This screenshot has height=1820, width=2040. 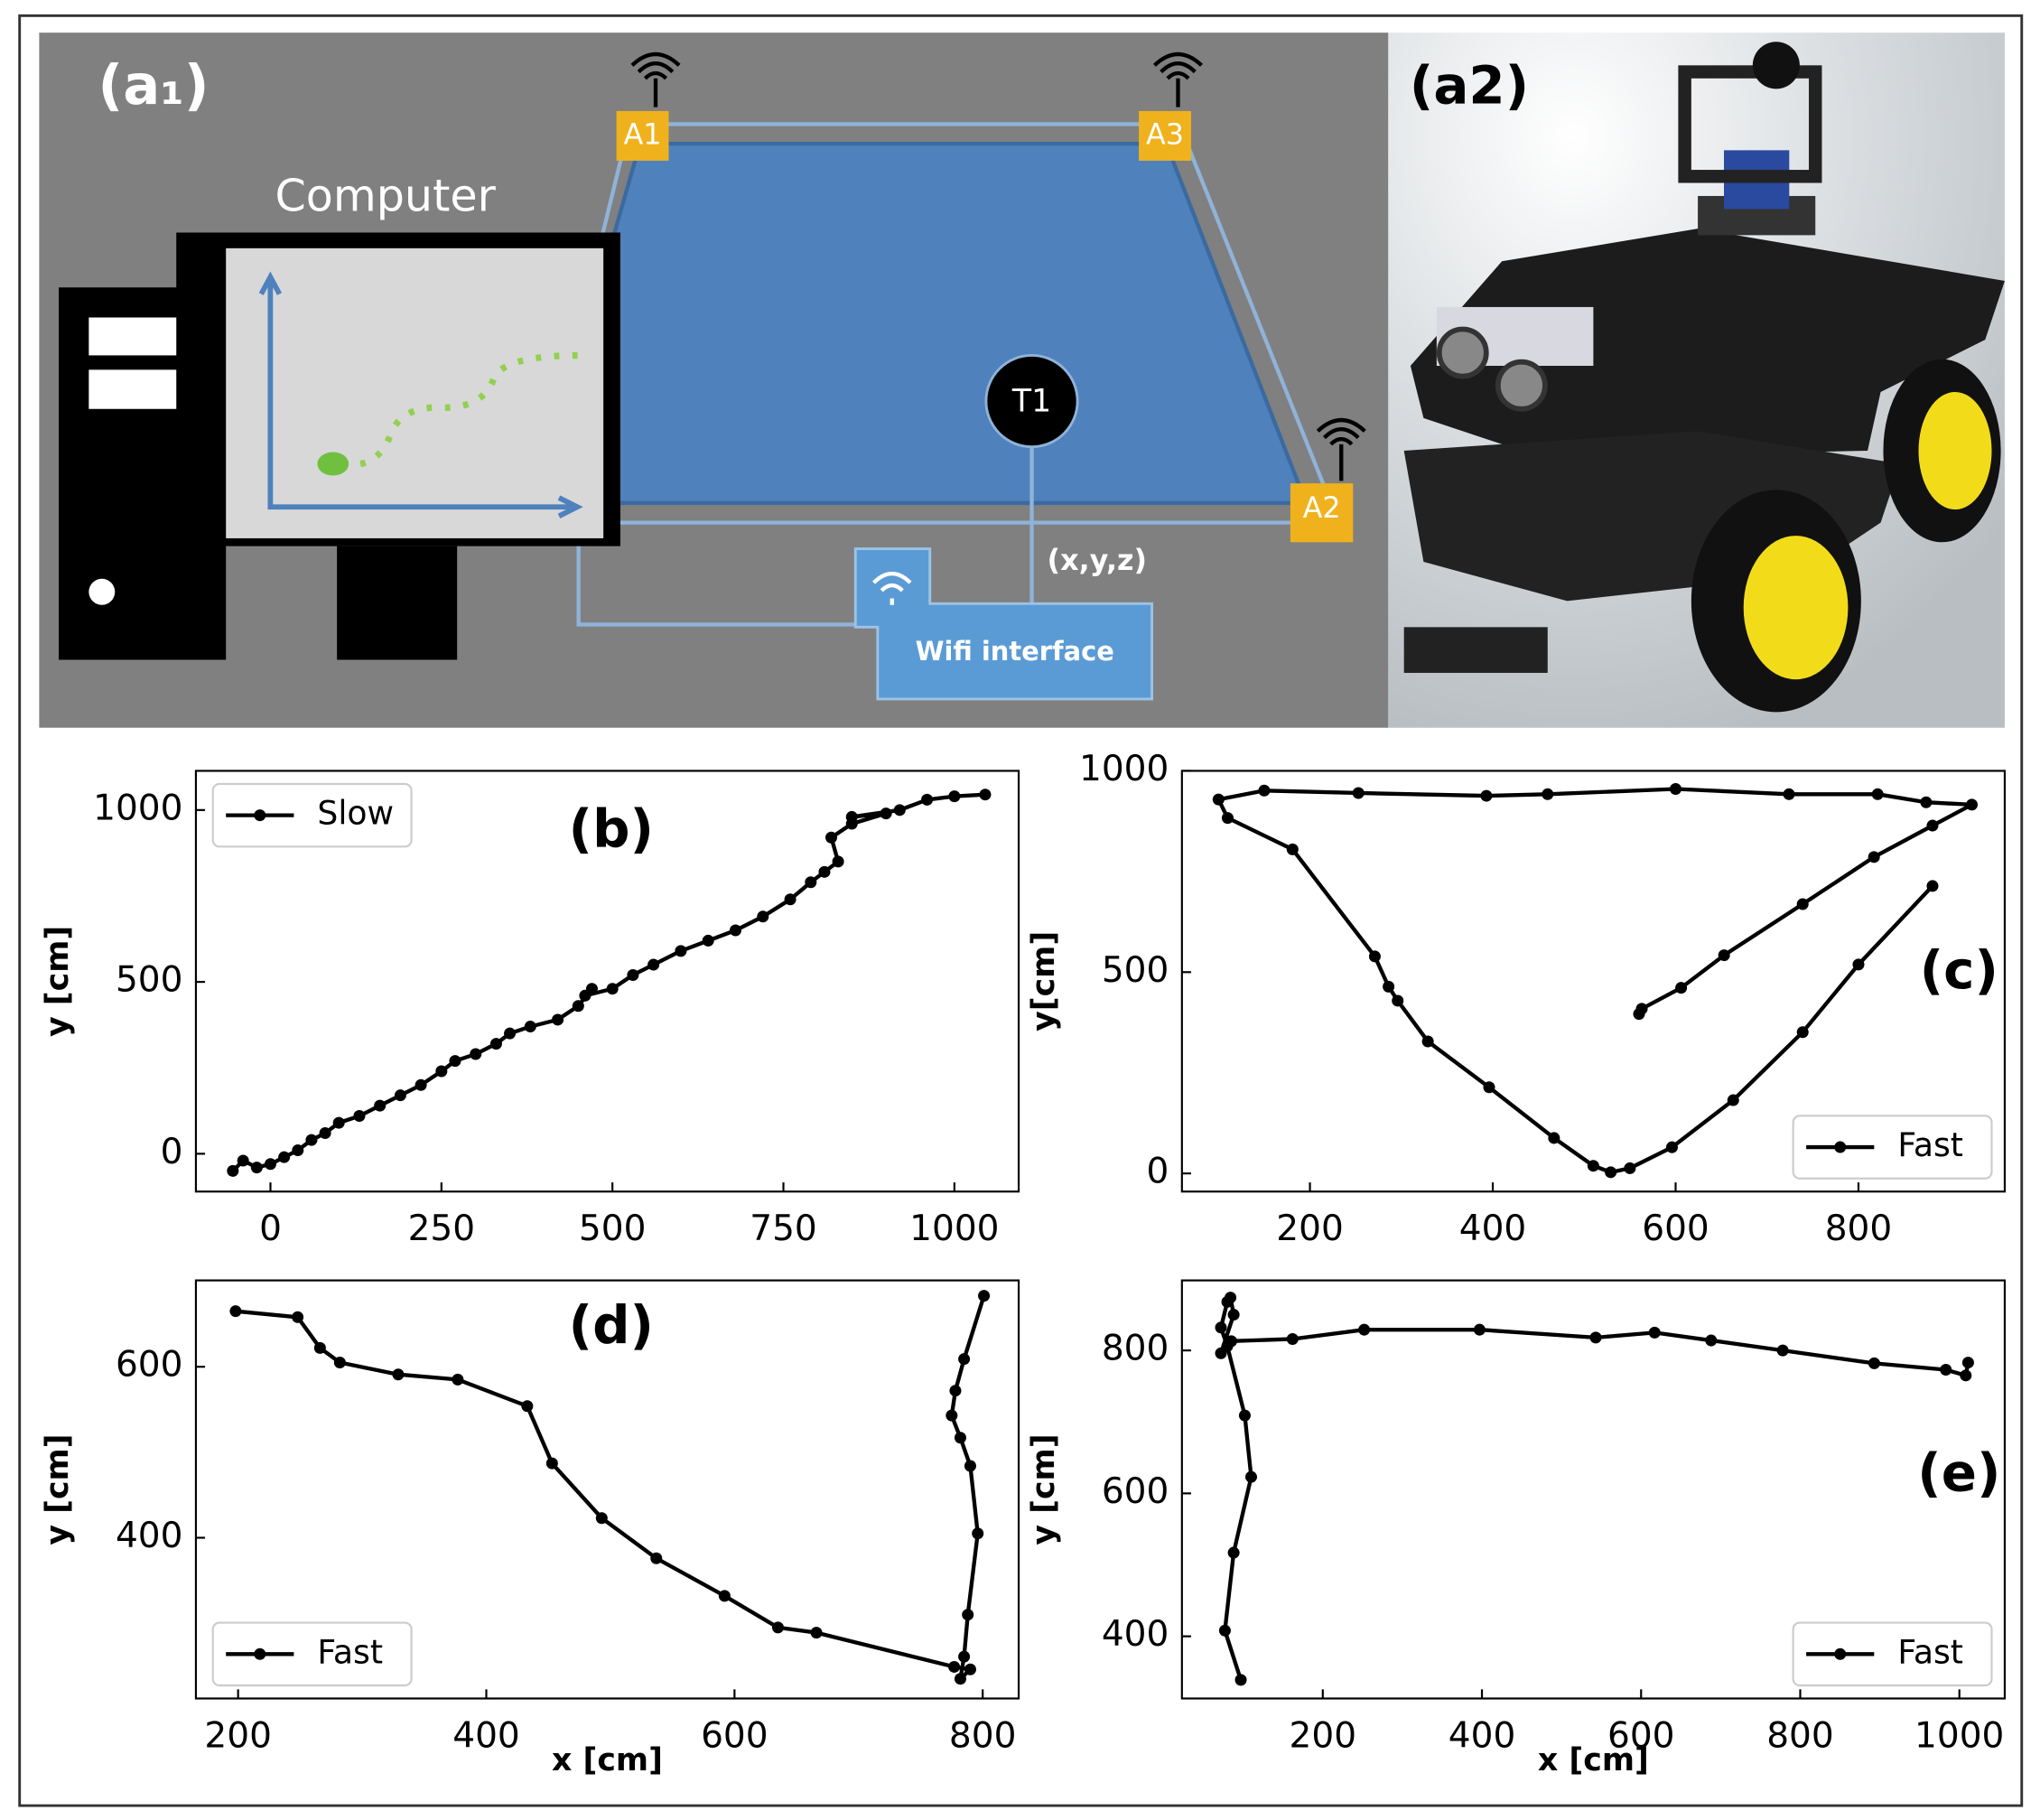 I want to click on coordinates-label: (x,y,z), so click(x=1098, y=560).